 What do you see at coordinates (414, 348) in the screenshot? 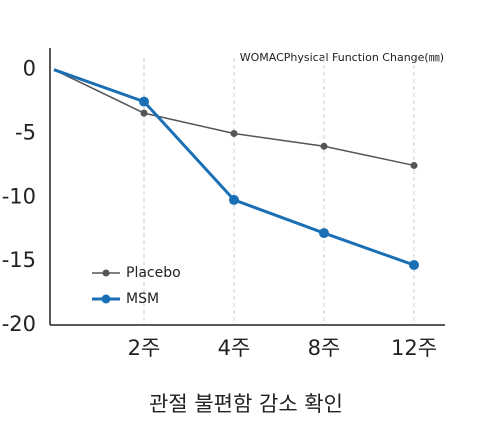
I see `x-tick-label: 12주` at bounding box center [414, 348].